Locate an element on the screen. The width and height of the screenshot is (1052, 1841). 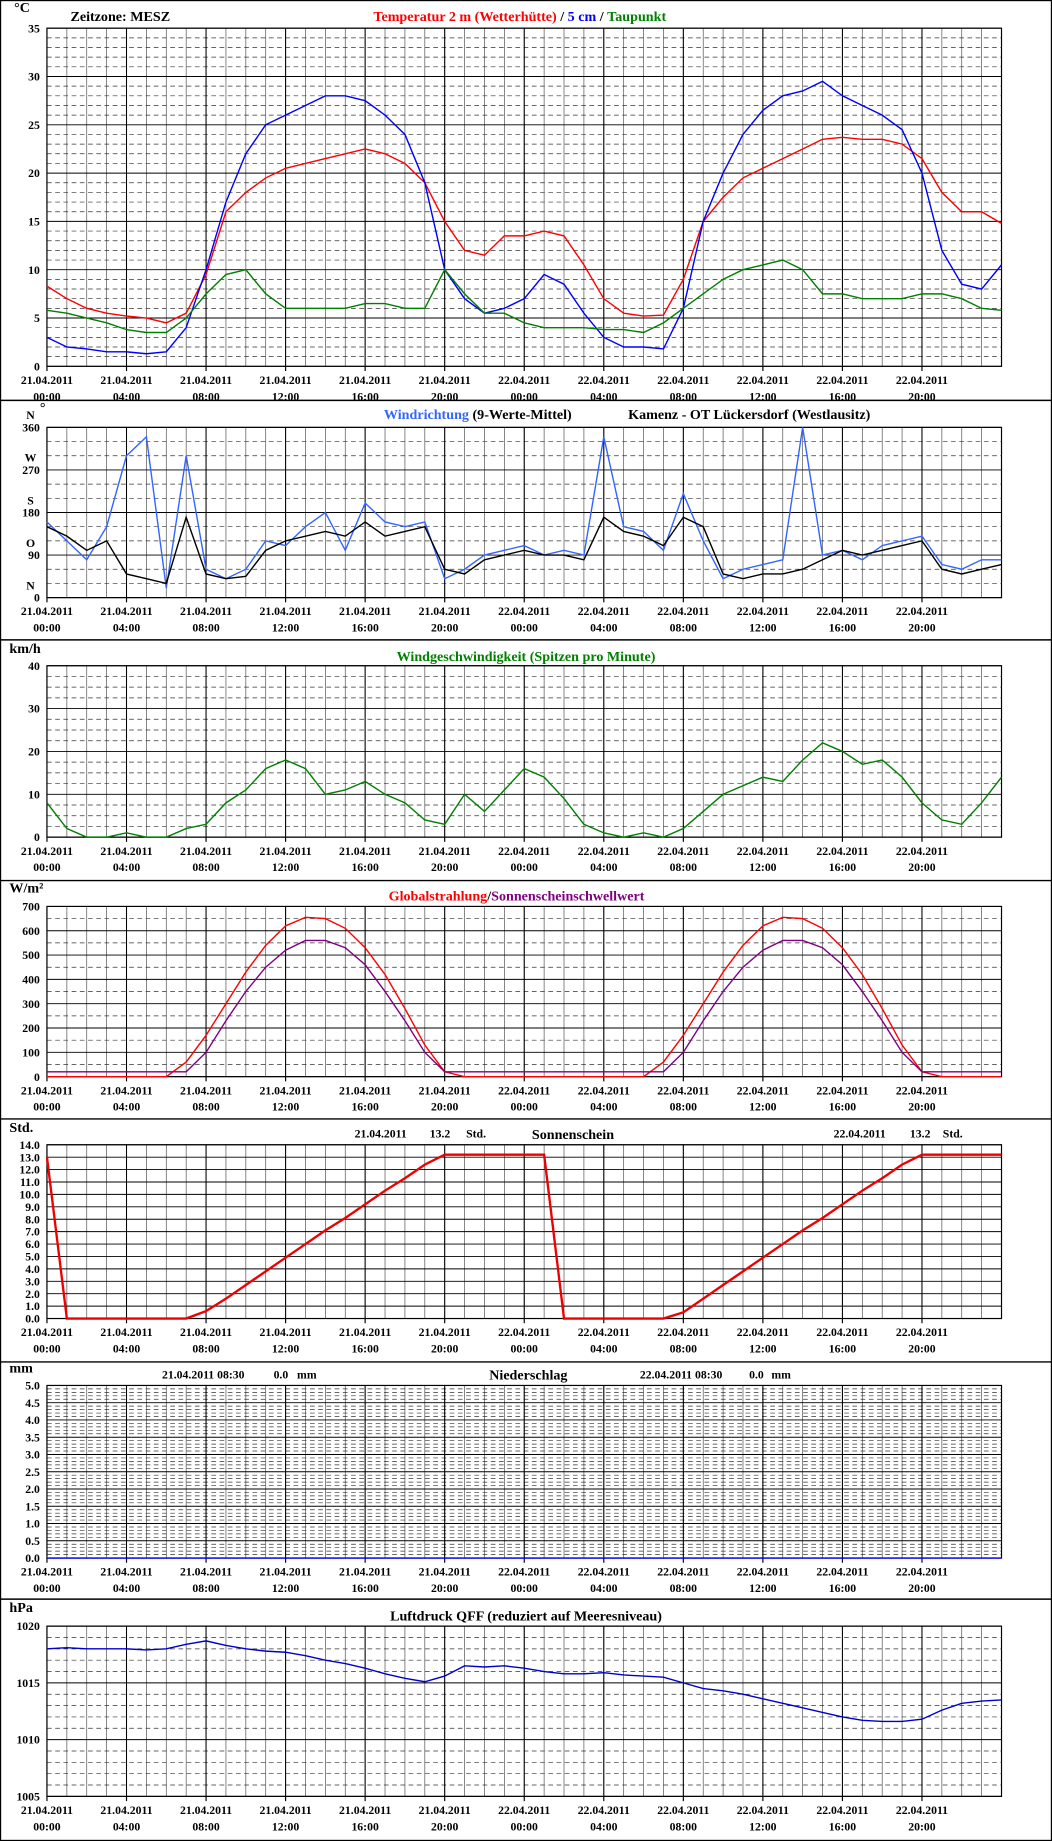
axis-unit: hPa is located at coordinates (20, 1608).